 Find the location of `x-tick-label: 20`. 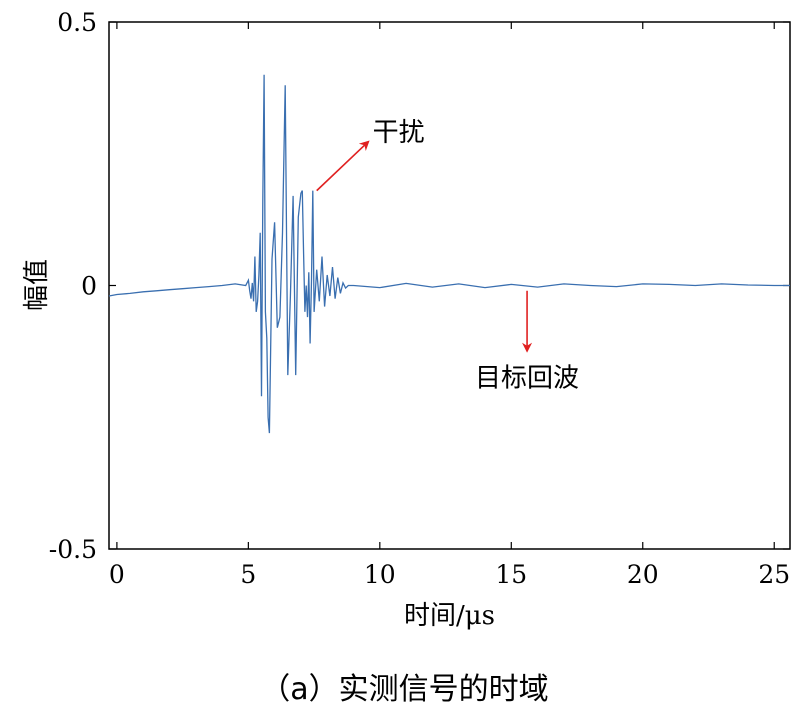

x-tick-label: 20 is located at coordinates (643, 574).